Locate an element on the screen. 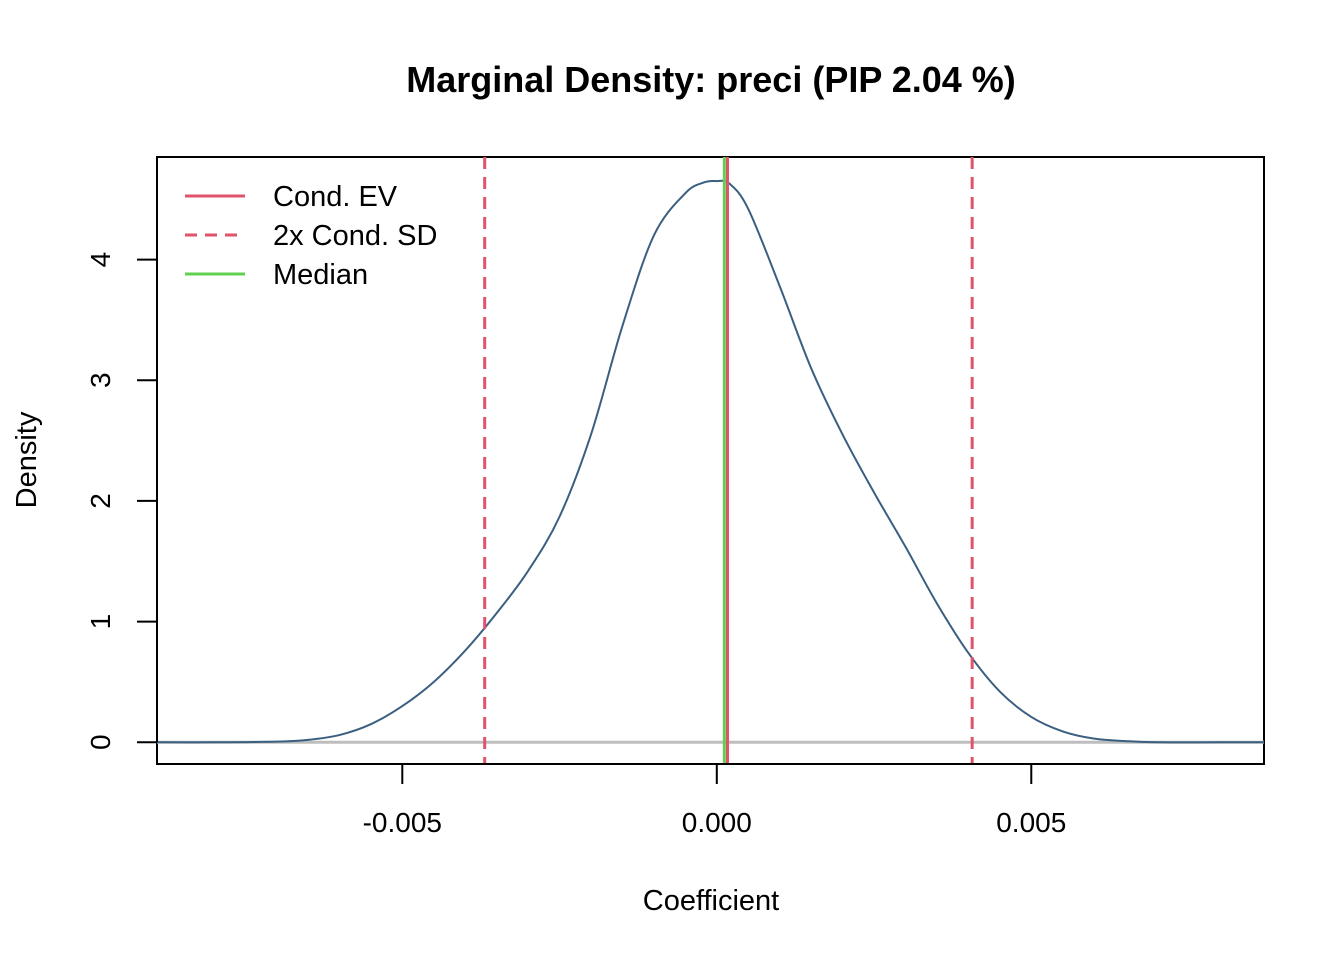 This screenshot has height=960, width=1344. y-tick-label: 1 is located at coordinates (100, 622).